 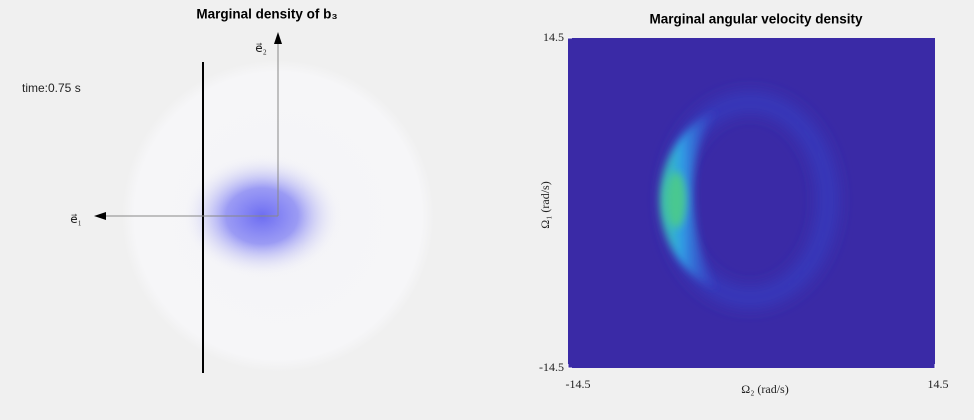 What do you see at coordinates (578, 384) in the screenshot?
I see `x-tick-label: -14.5` at bounding box center [578, 384].